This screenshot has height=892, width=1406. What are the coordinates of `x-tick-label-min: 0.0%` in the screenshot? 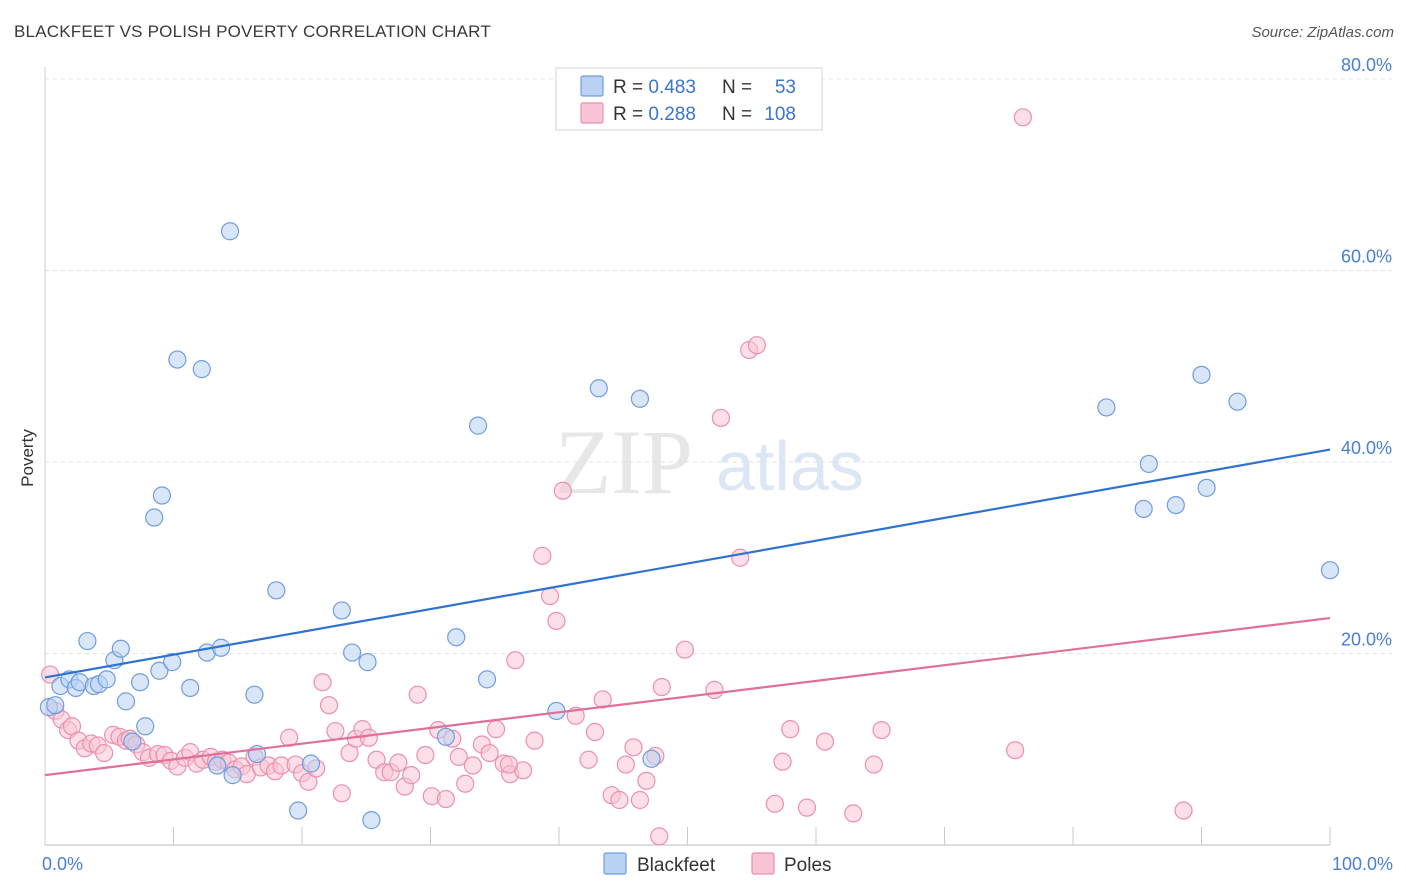 It's located at (62, 864).